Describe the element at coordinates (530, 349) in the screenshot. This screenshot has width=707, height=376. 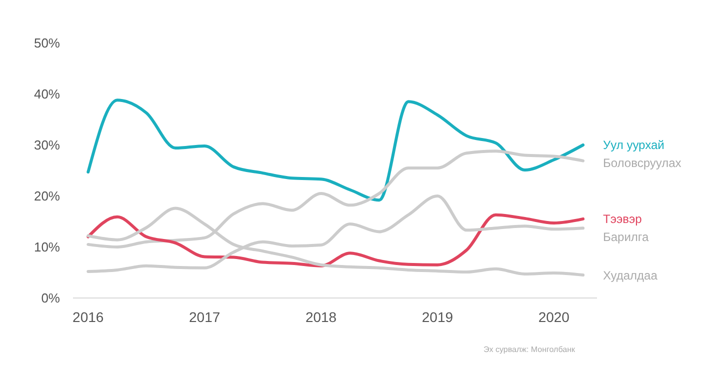
I see `text: Эх сурвалж: Монголбанк` at that location.